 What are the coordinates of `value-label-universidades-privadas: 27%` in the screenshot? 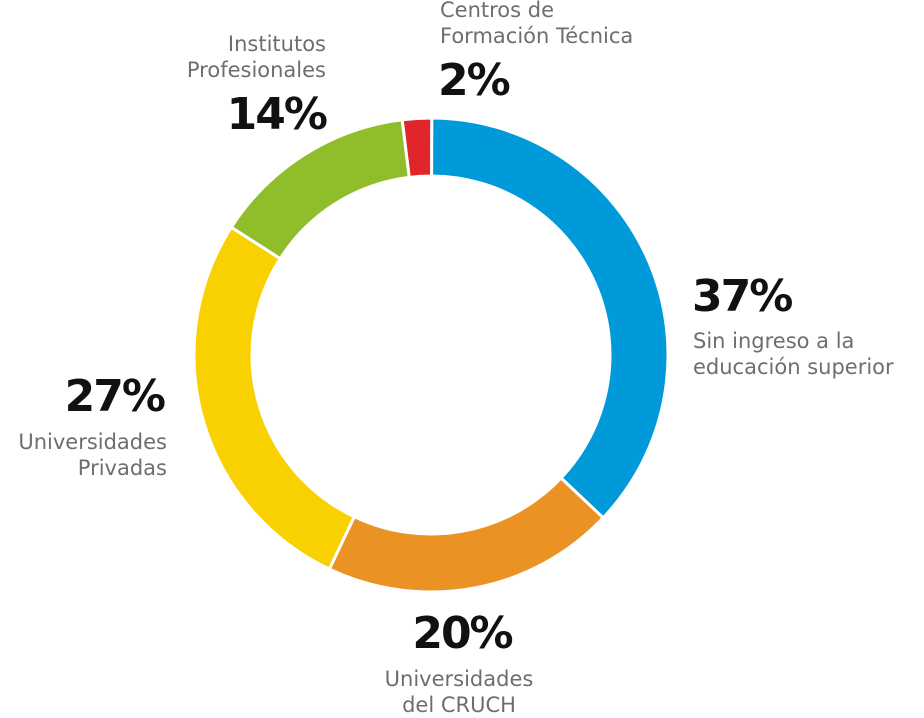 It's located at (115, 396).